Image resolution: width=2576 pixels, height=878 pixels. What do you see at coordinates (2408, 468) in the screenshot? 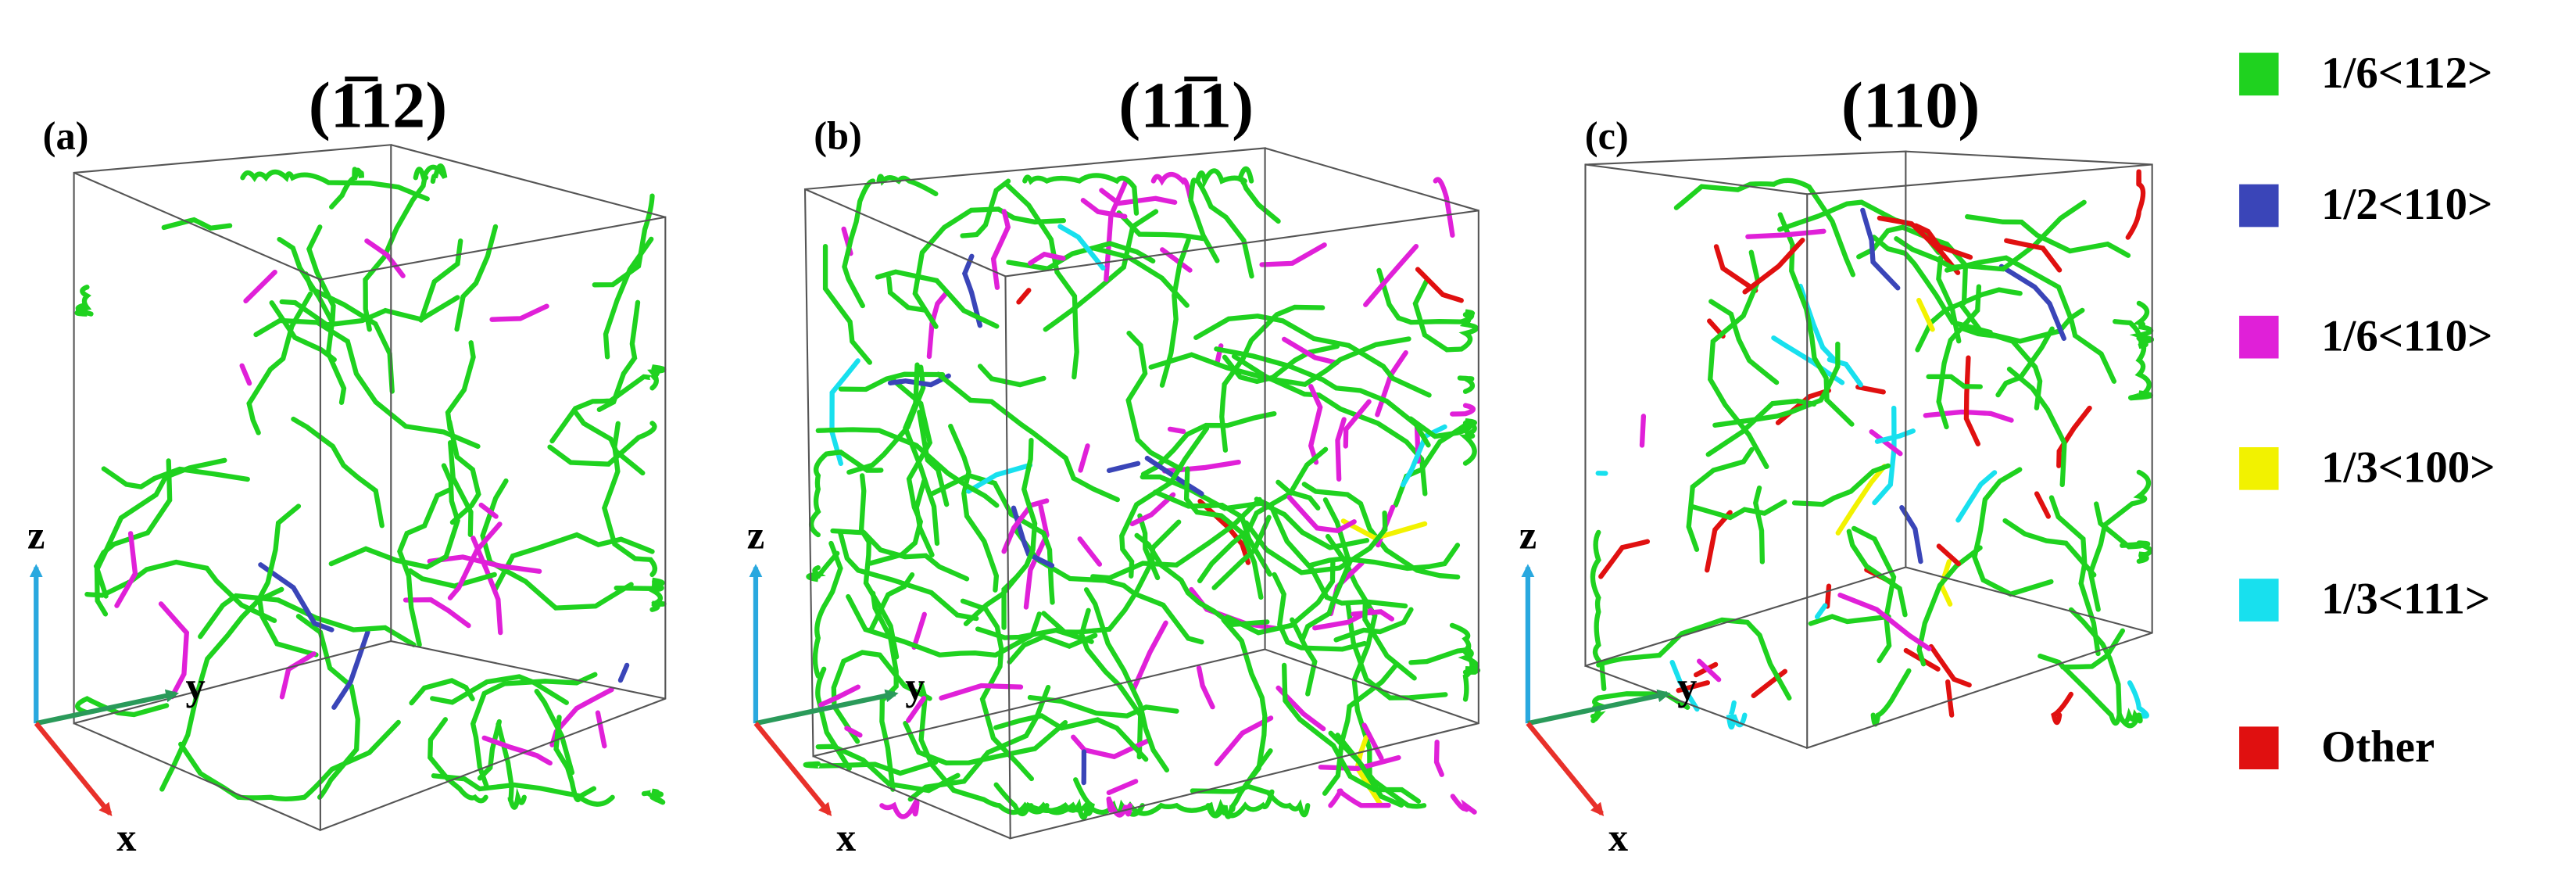
I see `legend-label: 1/3<100>` at bounding box center [2408, 468].